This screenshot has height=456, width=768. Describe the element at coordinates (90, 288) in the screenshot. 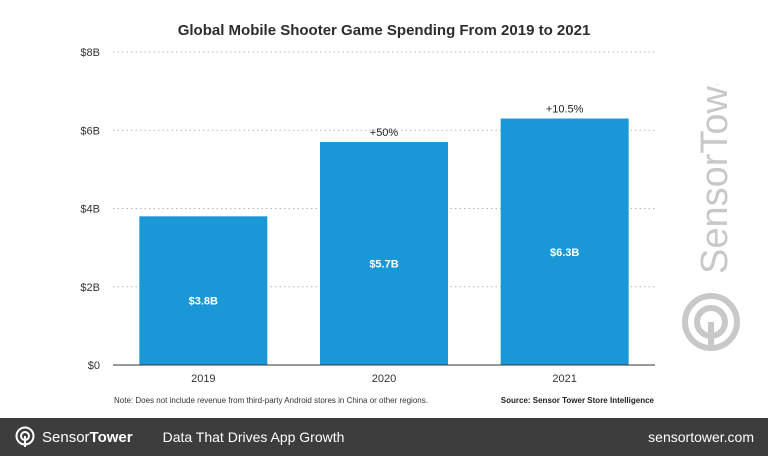

I see `y-tick-label: $2B` at that location.